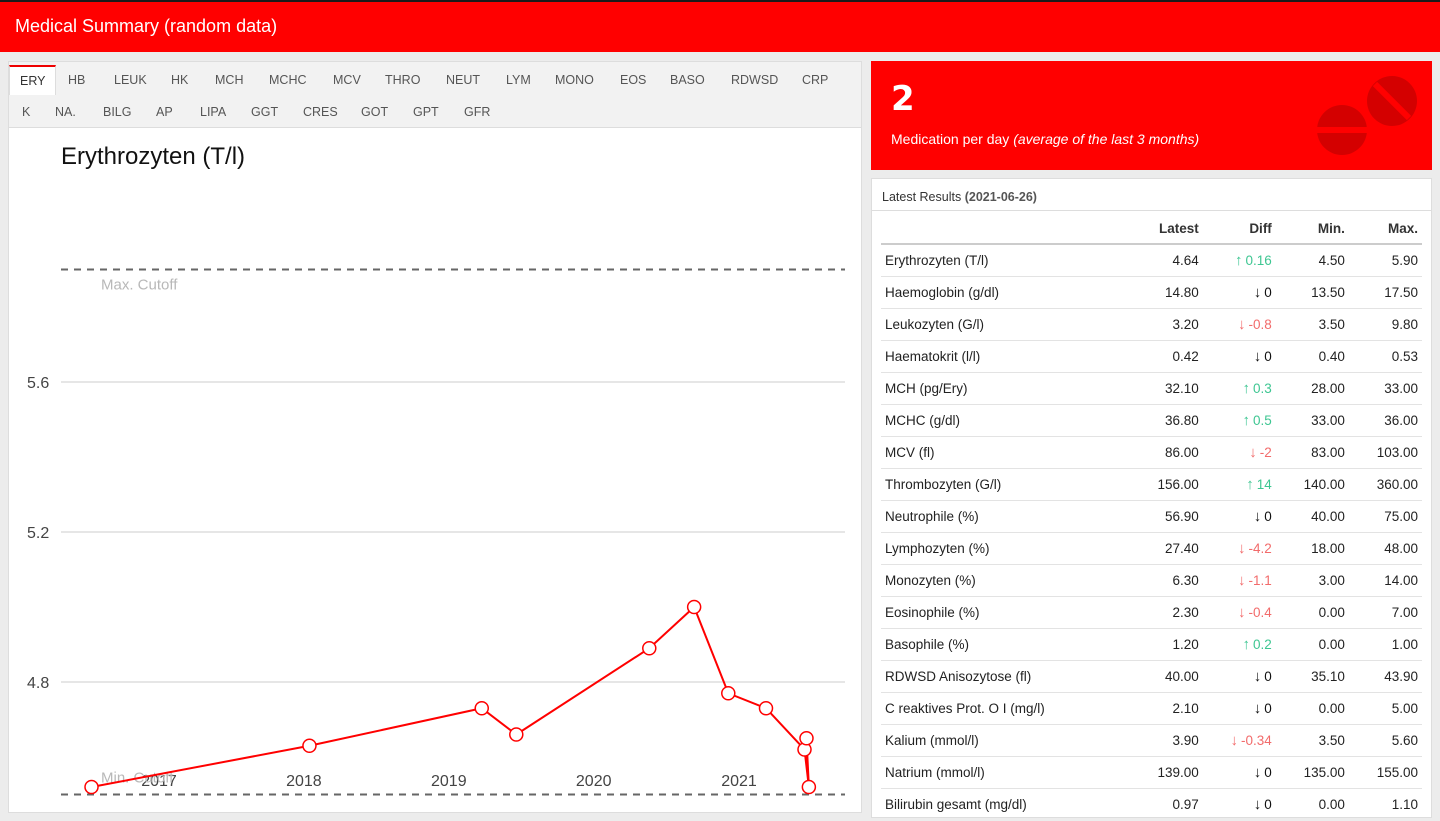 Image resolution: width=1440 pixels, height=821 pixels. I want to click on result-max: 1.00, so click(1385, 644).